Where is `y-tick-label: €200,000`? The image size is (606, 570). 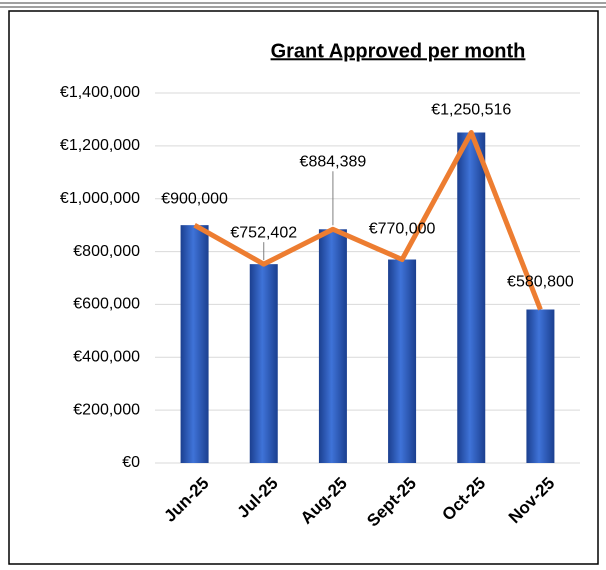 y-tick-label: €200,000 is located at coordinates (106, 409).